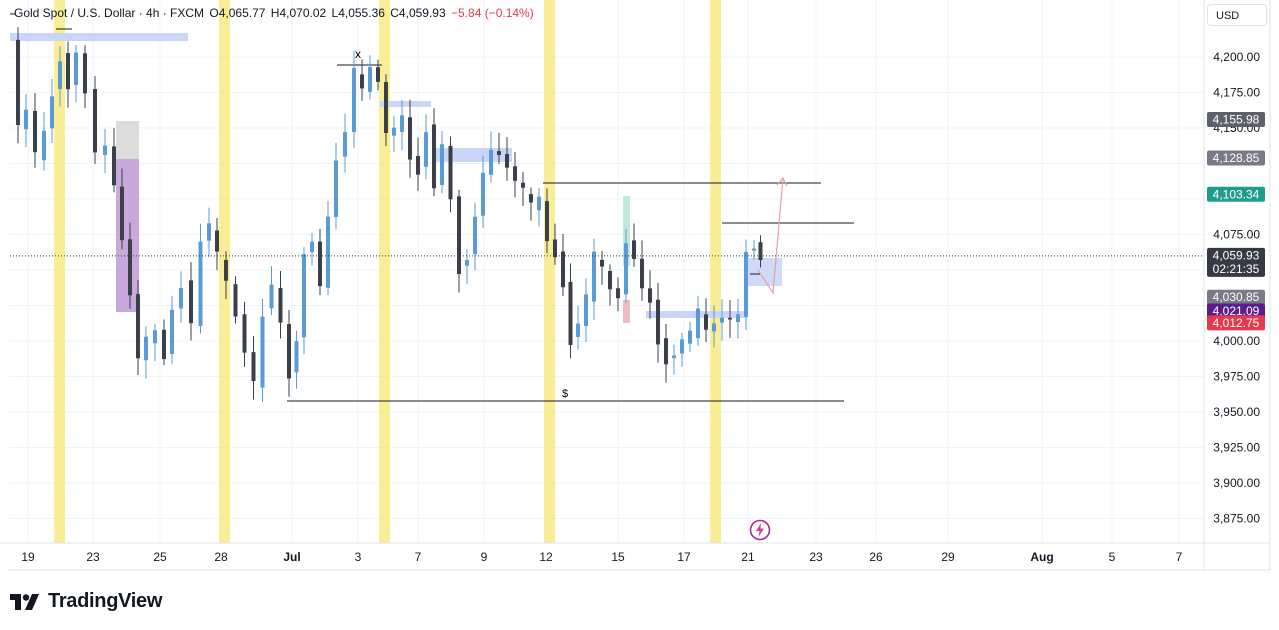 The height and width of the screenshot is (630, 1279). I want to click on zone-blue, so click(405, 104).